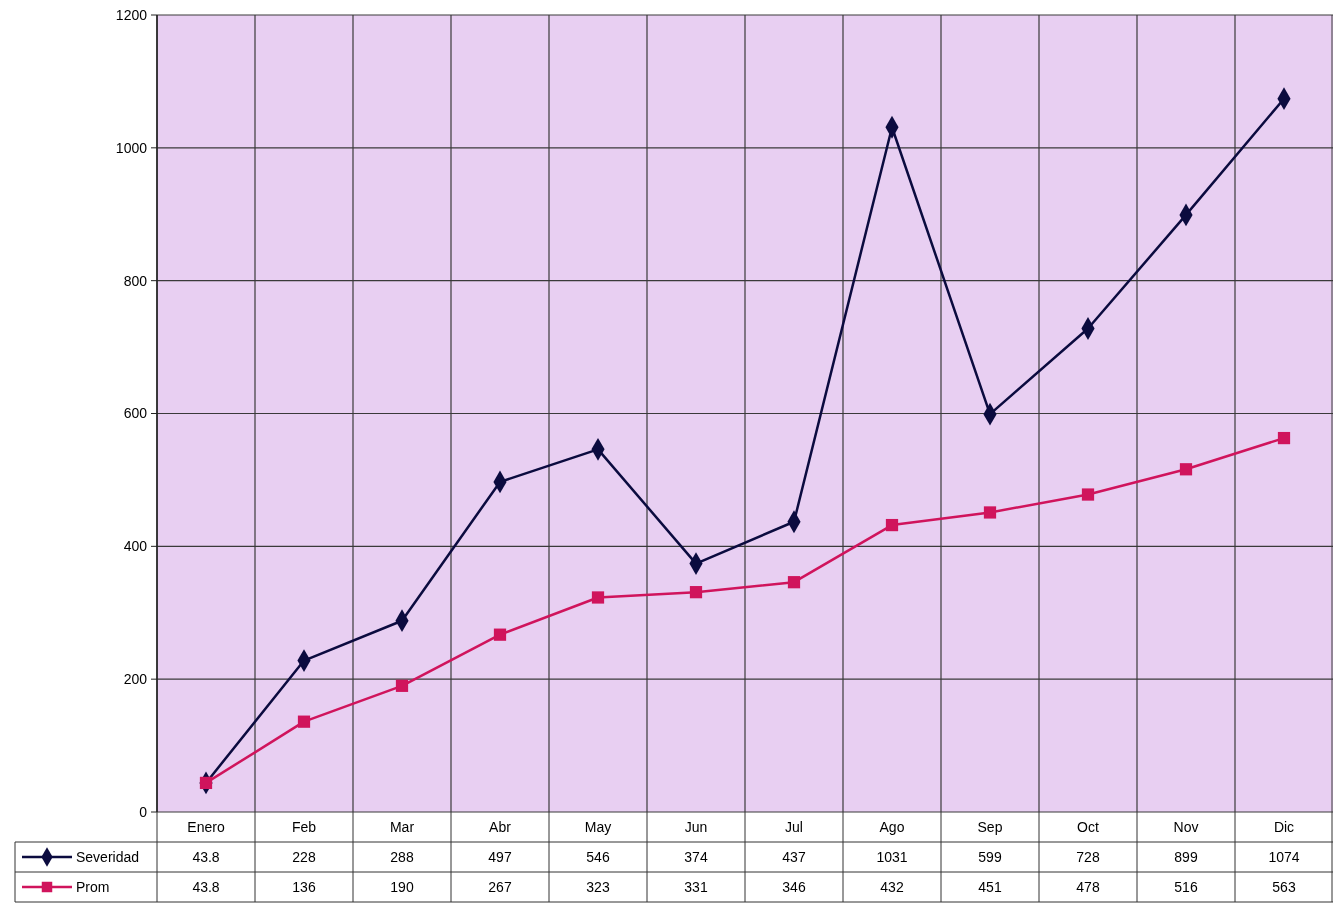  What do you see at coordinates (135, 280) in the screenshot?
I see `y-tick-label: 800` at bounding box center [135, 280].